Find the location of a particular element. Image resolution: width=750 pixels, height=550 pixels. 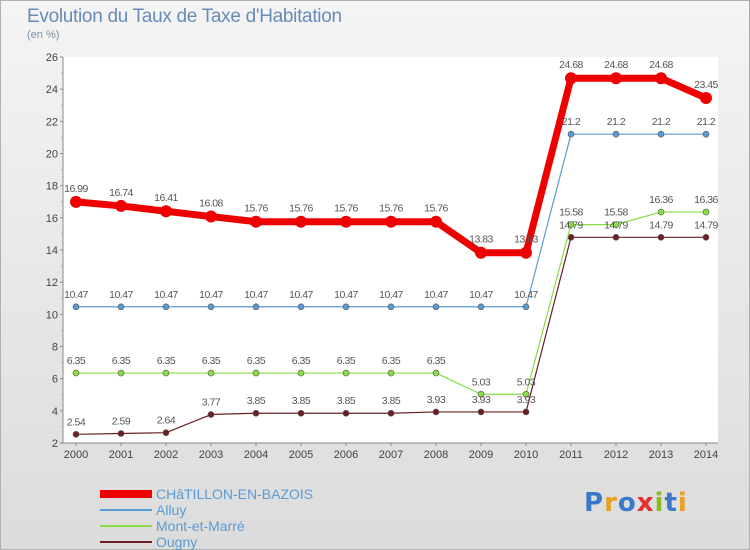

y-tick-label: 2 is located at coordinates (55, 444).